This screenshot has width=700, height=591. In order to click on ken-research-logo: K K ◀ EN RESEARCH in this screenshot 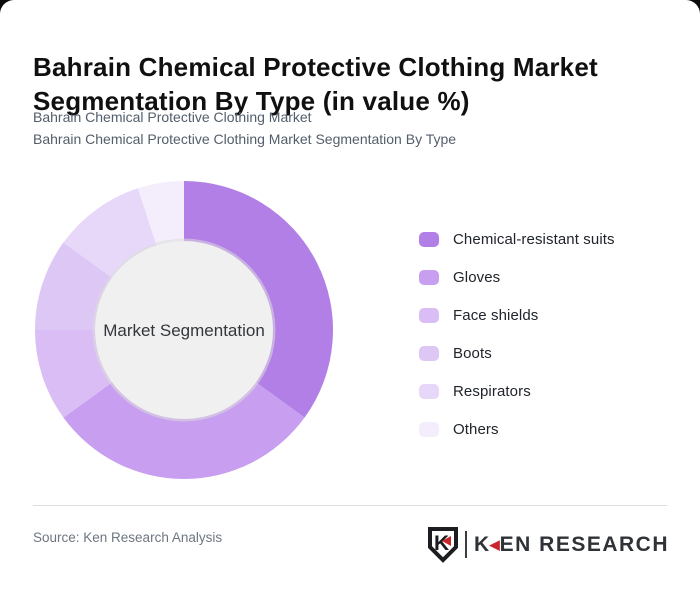, I will do `click(548, 544)`.